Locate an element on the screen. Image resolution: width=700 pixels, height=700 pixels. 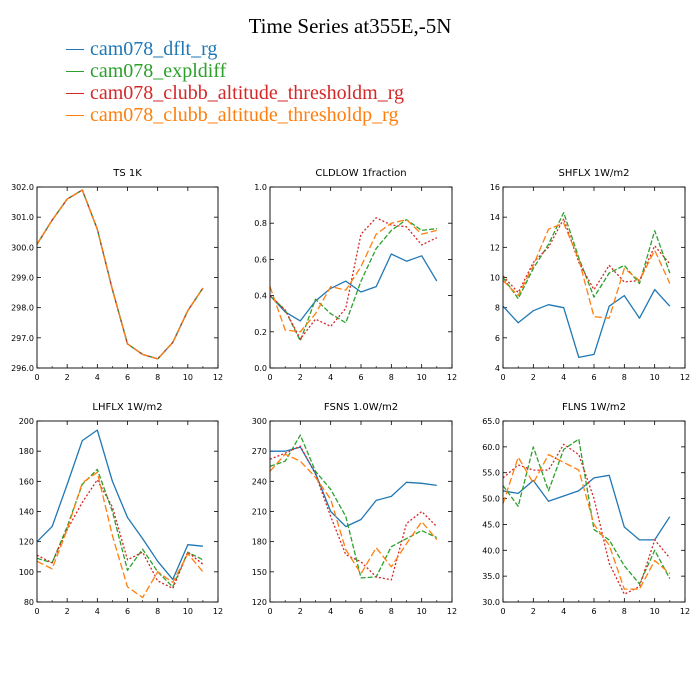
y-tick-label: 40.0 is located at coordinates (491, 550).